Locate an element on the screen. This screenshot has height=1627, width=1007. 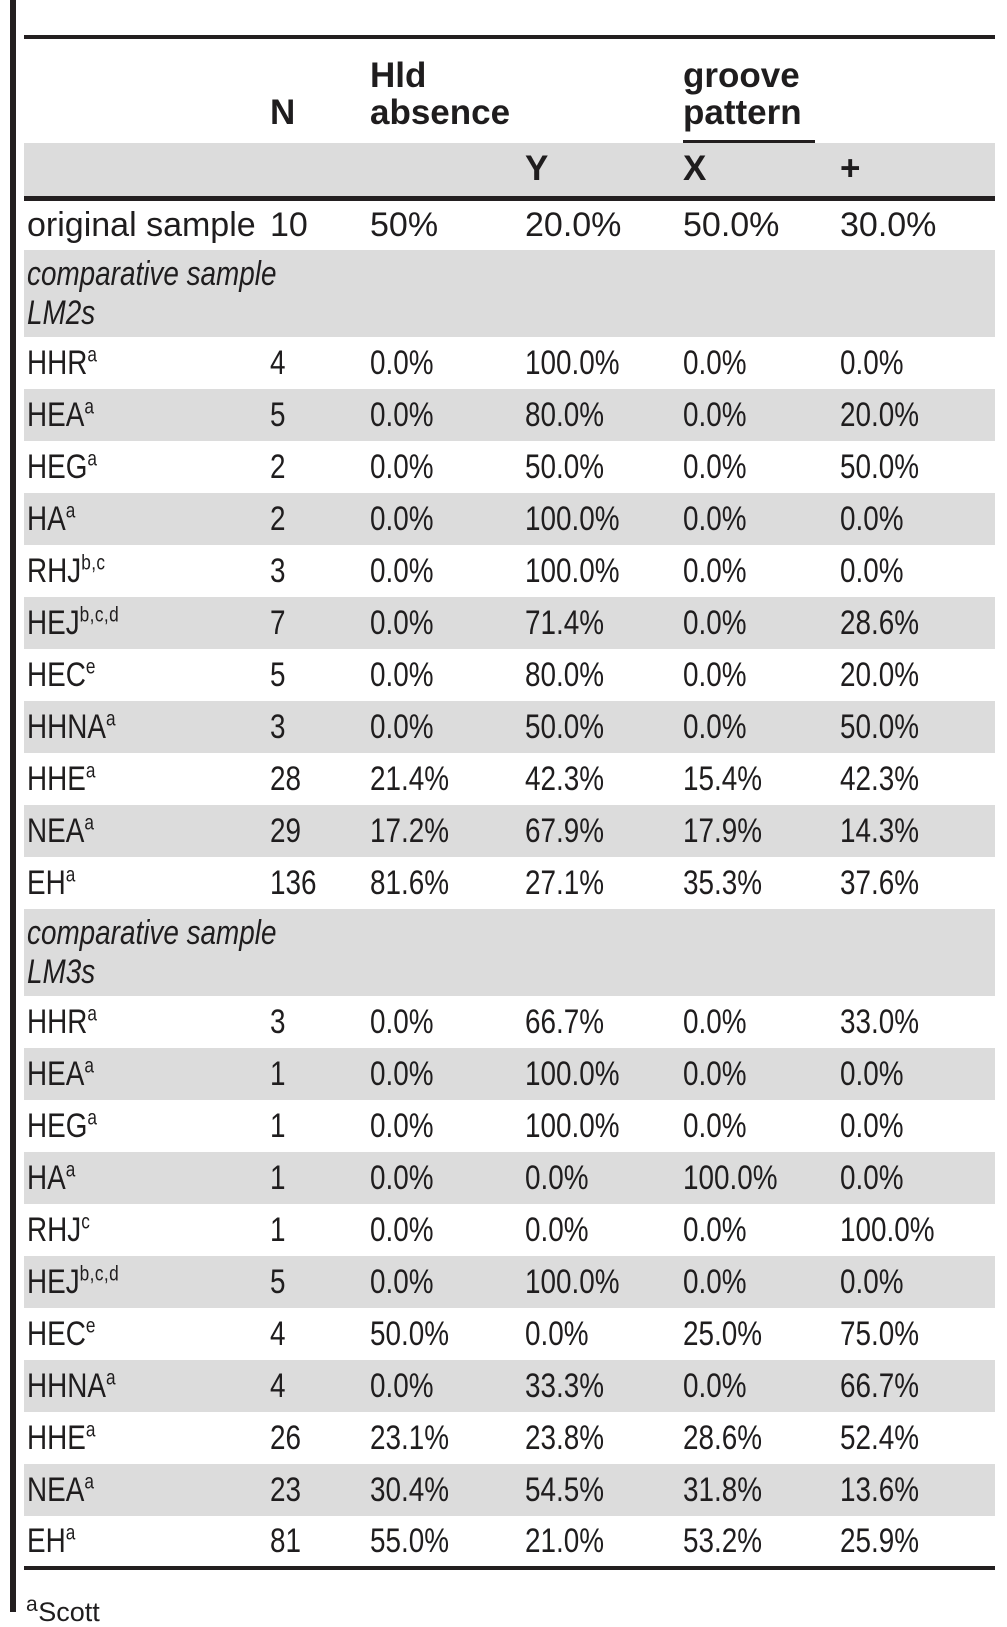
cell-n: 3 is located at coordinates (278, 1021).